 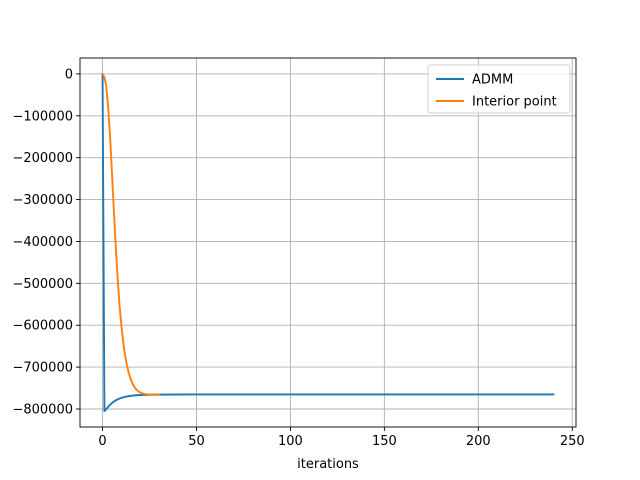 I want to click on x-tick-label: 250, so click(x=572, y=441).